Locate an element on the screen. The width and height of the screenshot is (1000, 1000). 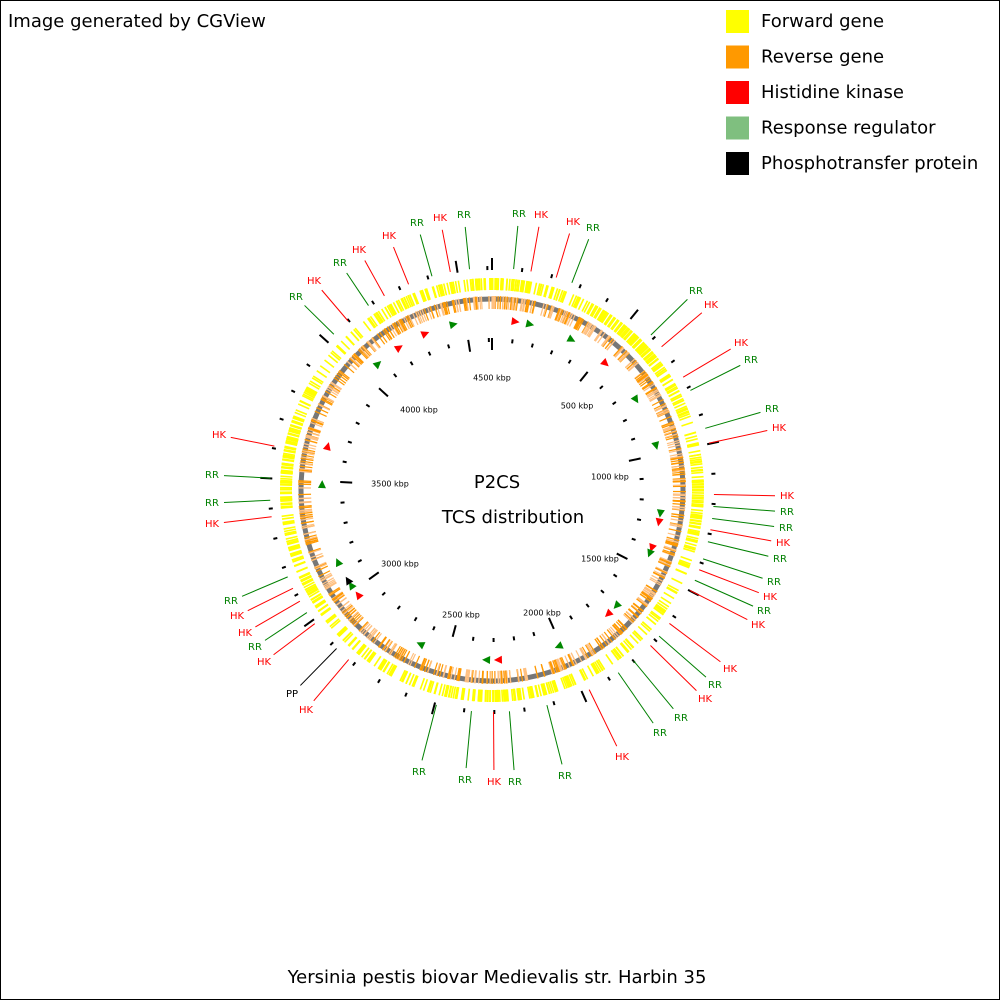
scale-tick is located at coordinates (602, 591).